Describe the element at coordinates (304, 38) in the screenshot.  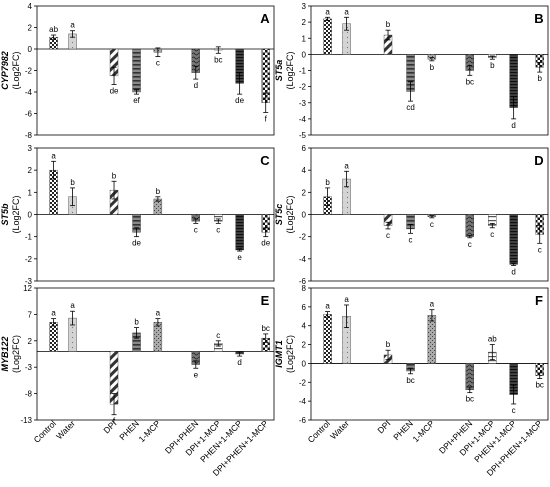
I see `y-tick-label: 1` at that location.